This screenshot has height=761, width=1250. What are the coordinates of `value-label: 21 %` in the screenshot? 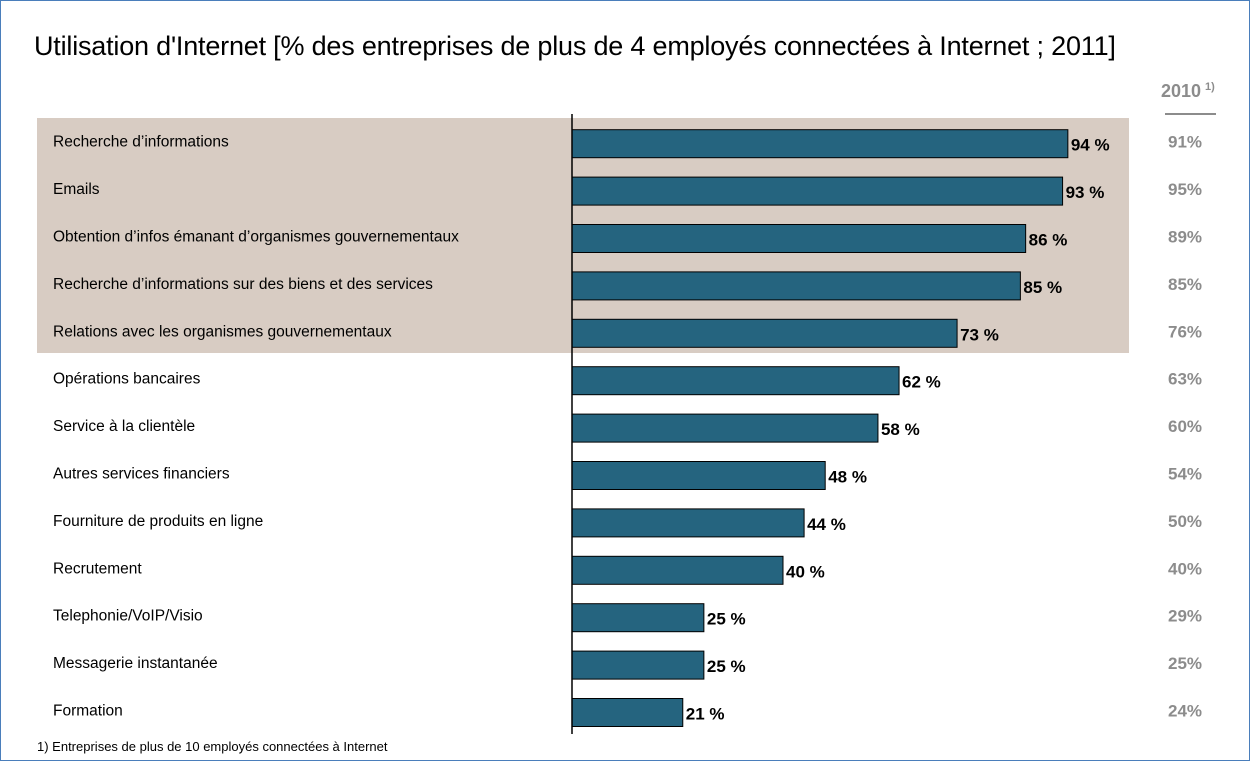 It's located at (705, 714).